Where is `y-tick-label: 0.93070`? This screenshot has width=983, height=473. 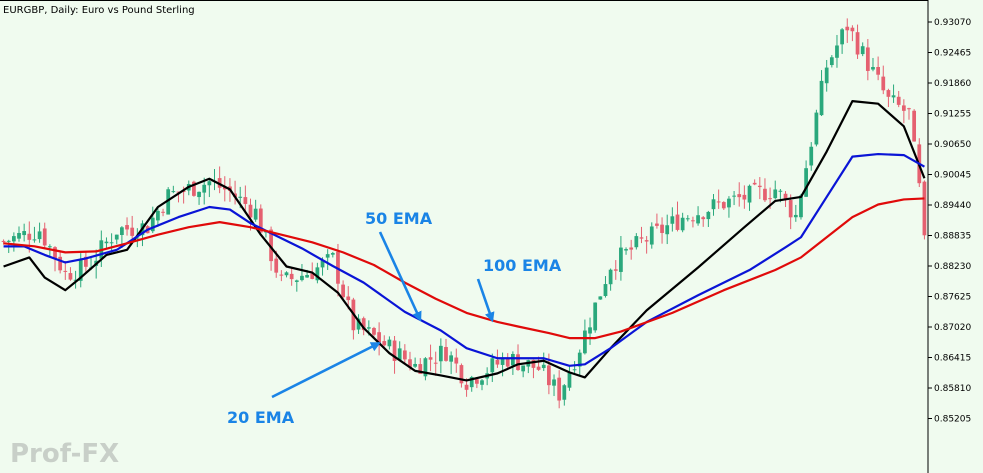 y-tick-label: 0.93070 is located at coordinates (952, 23).